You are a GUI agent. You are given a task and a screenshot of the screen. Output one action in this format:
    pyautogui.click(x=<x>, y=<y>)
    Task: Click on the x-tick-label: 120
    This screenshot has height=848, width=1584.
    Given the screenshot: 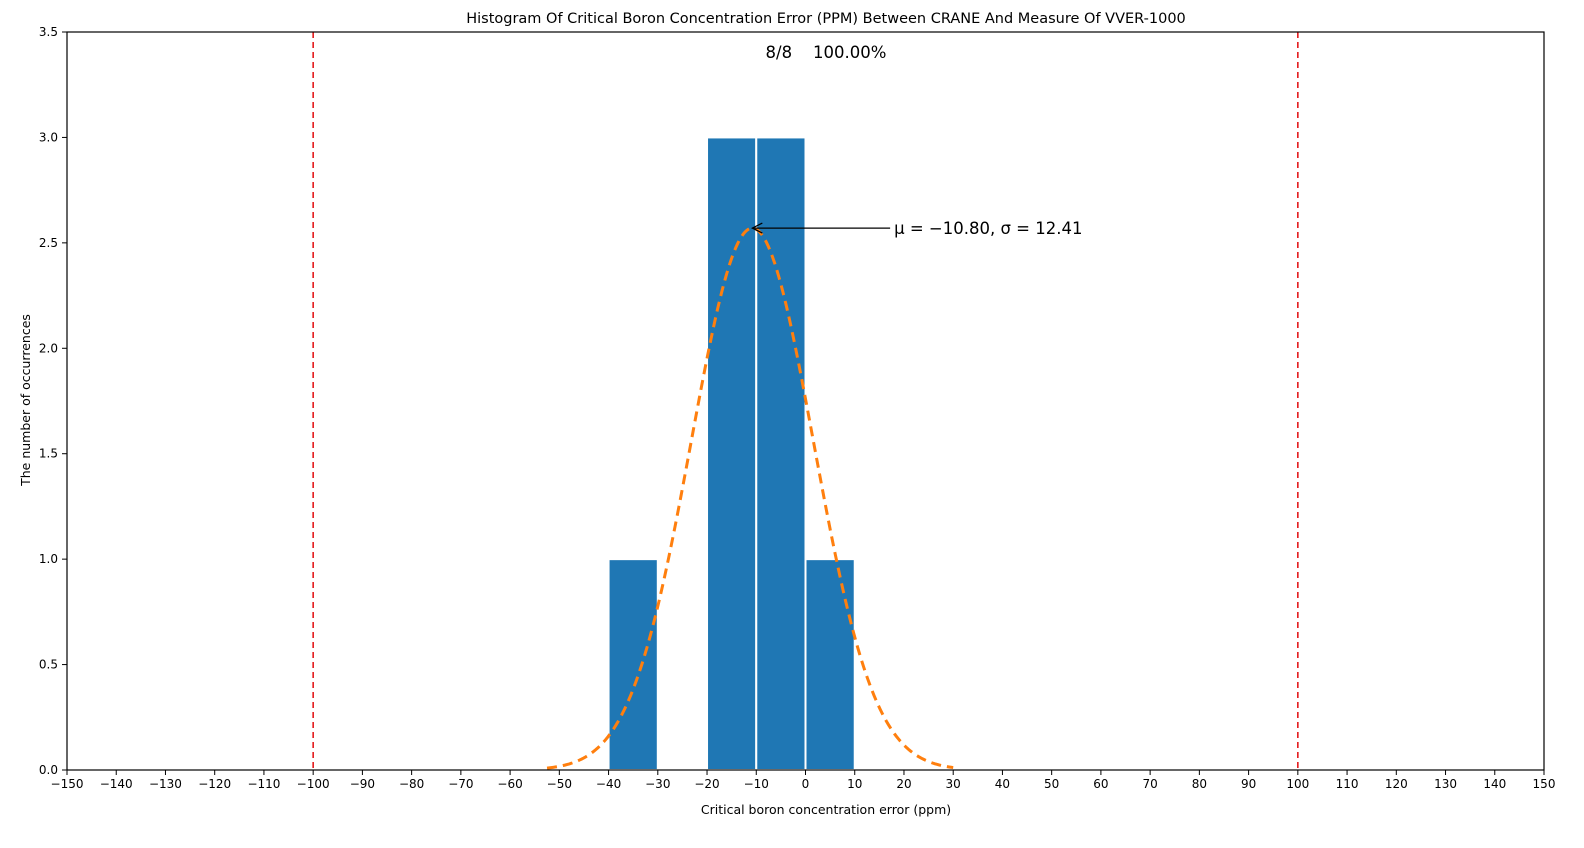 What is the action you would take?
    pyautogui.click(x=1396, y=784)
    